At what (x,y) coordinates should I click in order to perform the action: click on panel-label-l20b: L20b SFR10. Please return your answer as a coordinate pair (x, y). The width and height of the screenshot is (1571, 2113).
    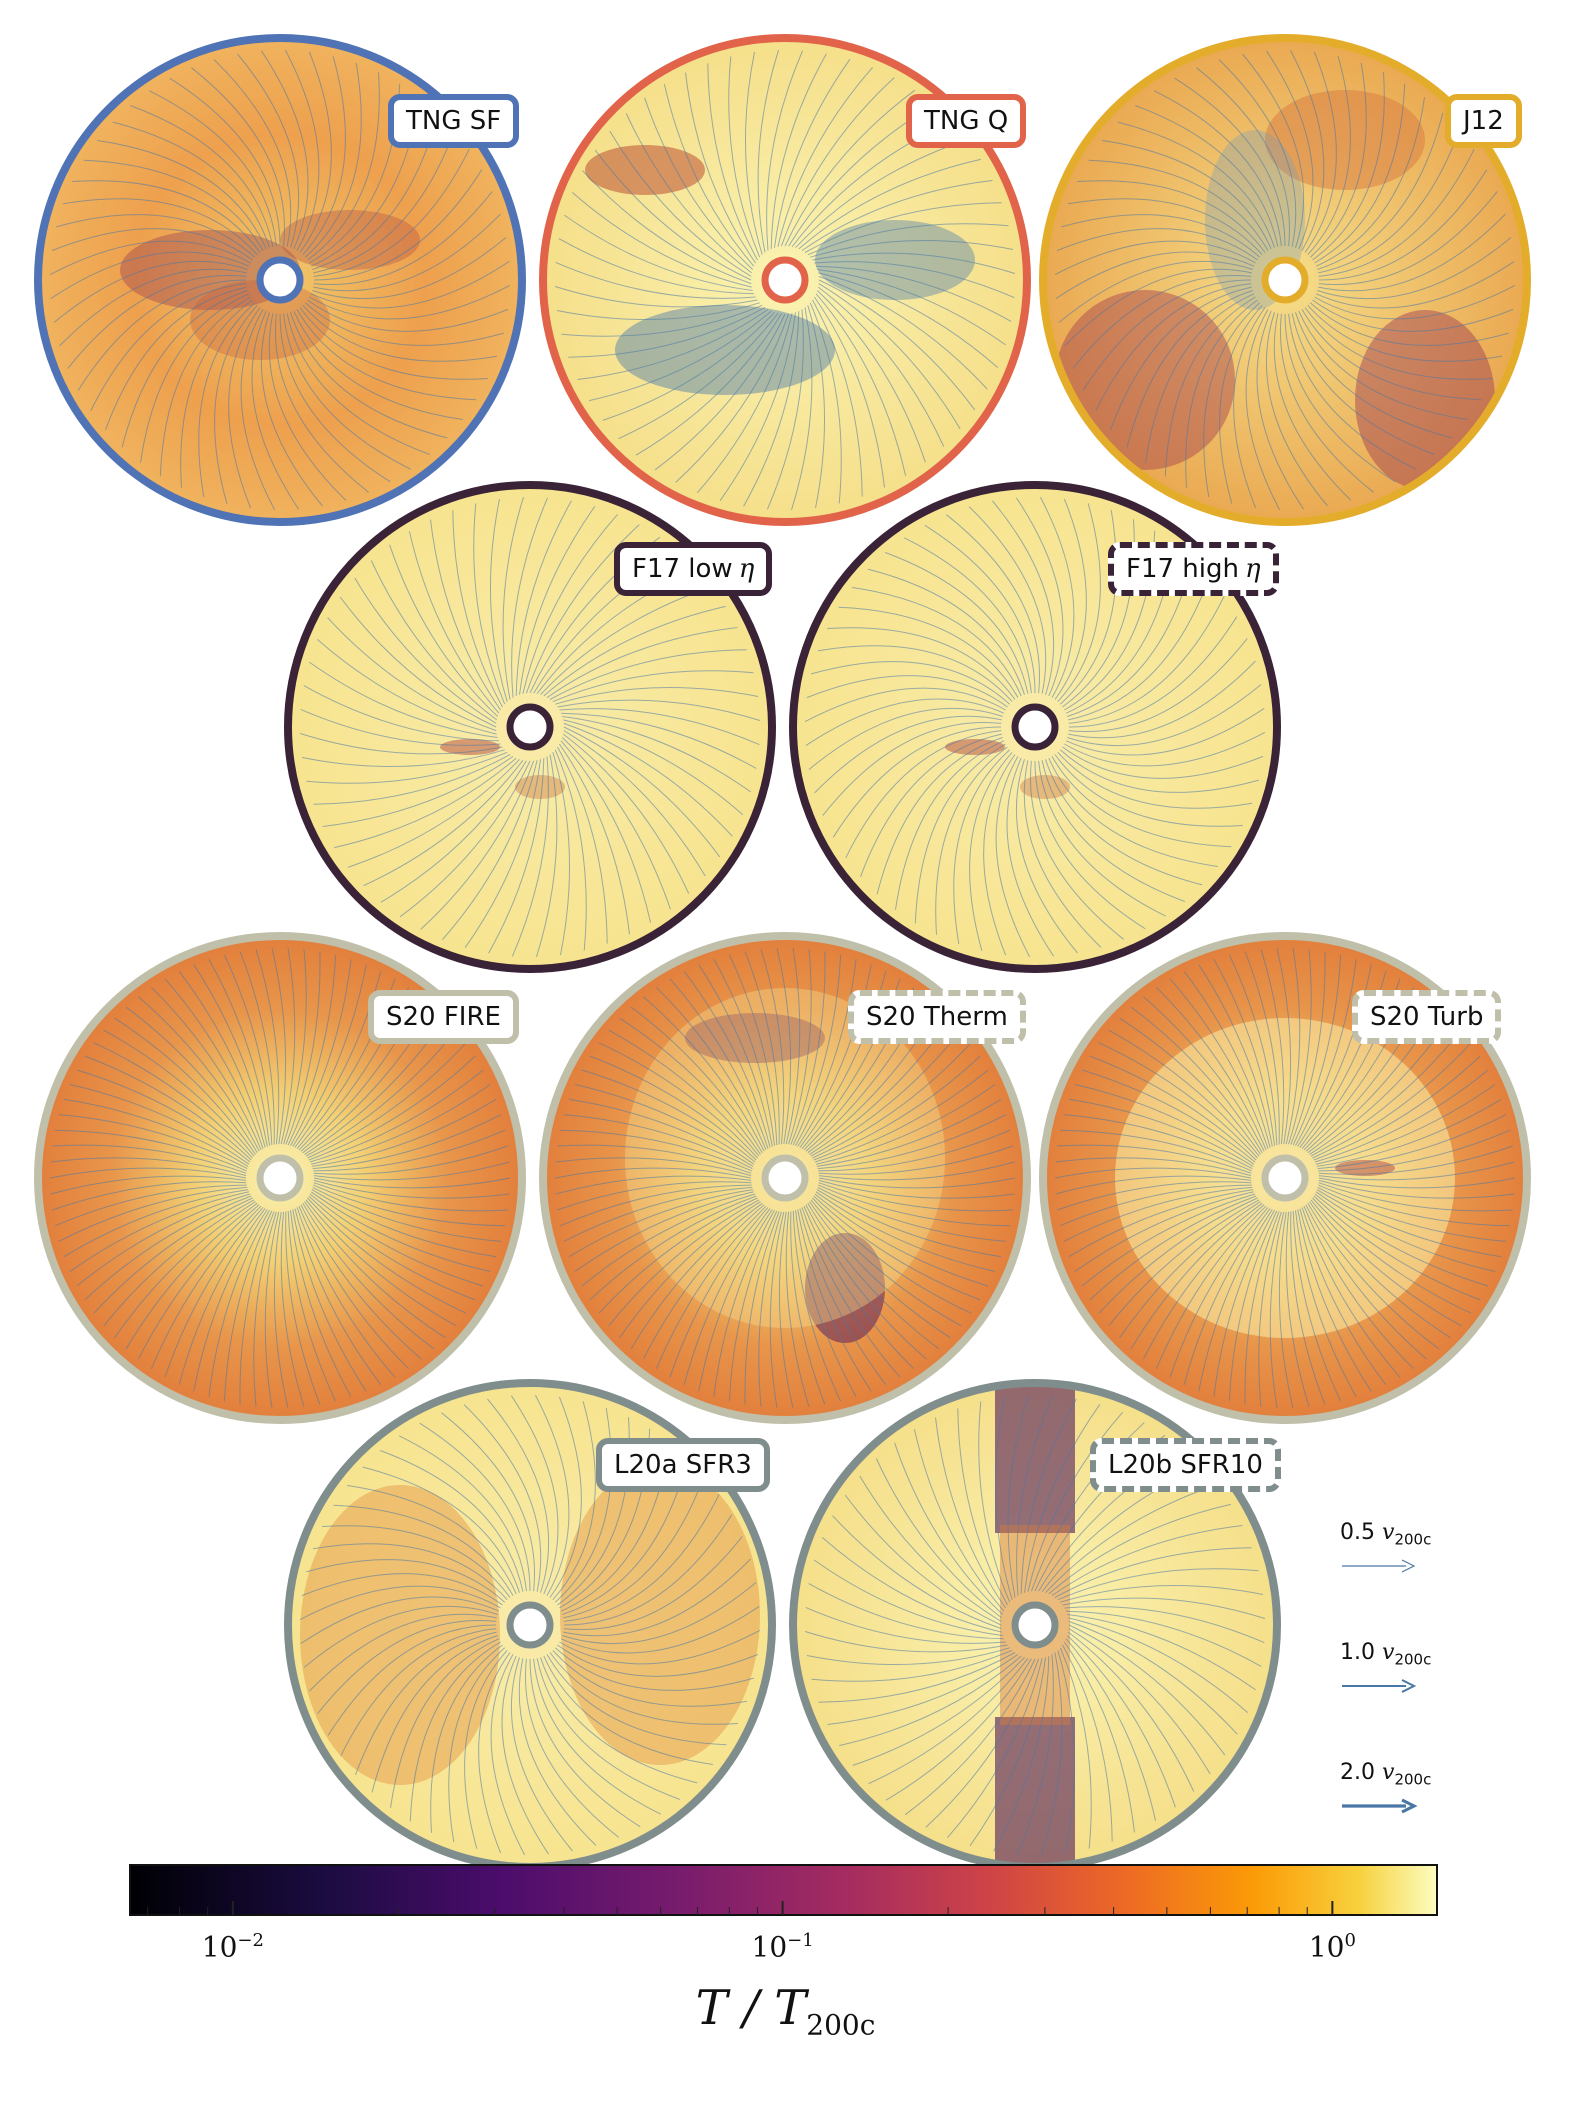
    Looking at the image, I should click on (1185, 1465).